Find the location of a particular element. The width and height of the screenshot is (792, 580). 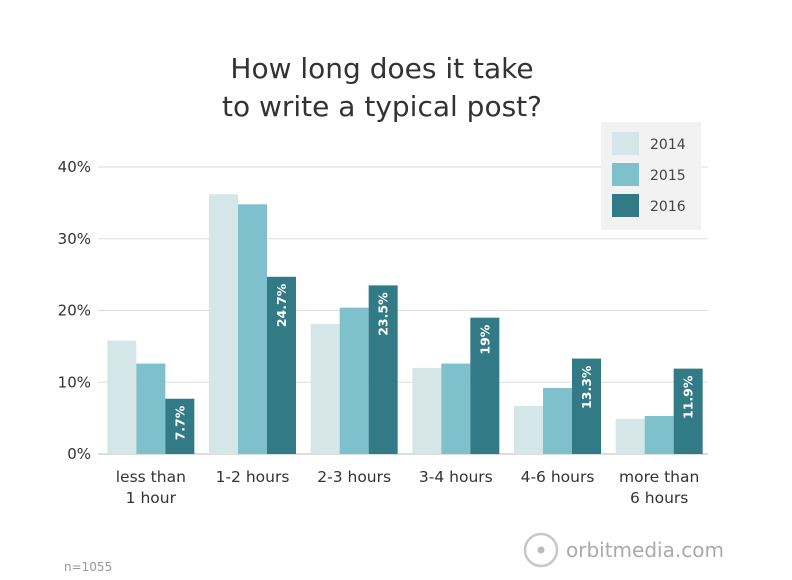

legend-swatch-2016 is located at coordinates (625, 205).